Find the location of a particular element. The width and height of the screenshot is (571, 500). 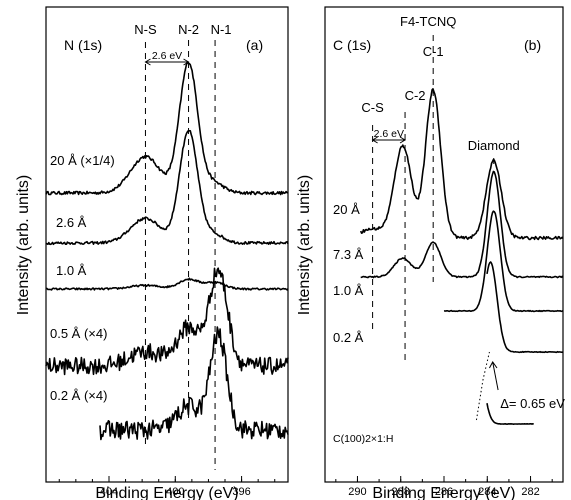

series-label: 0.2 Å (×4) is located at coordinates (78, 395).